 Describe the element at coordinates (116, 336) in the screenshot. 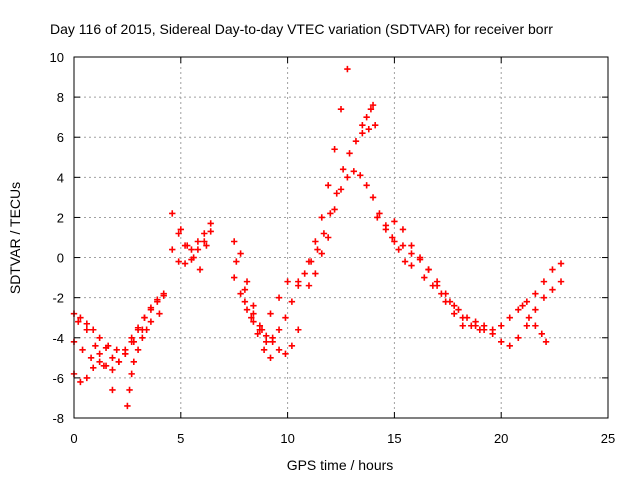

I see `series-trace-c` at that location.